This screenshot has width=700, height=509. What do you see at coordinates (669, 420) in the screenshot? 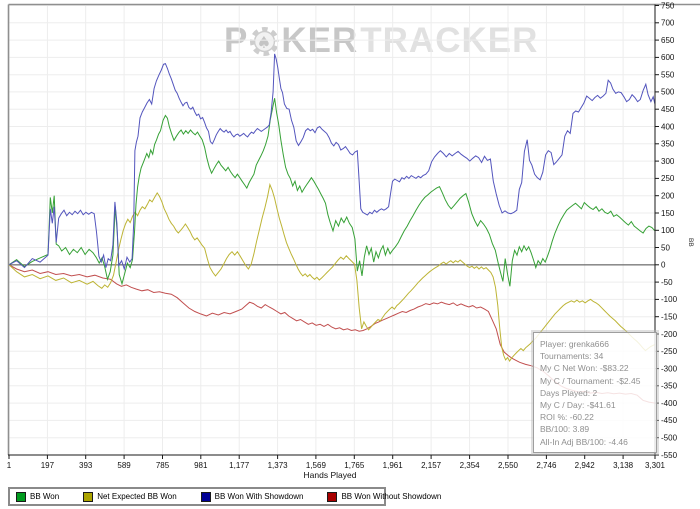
I see `y-tick-label: -450` at bounding box center [669, 420].